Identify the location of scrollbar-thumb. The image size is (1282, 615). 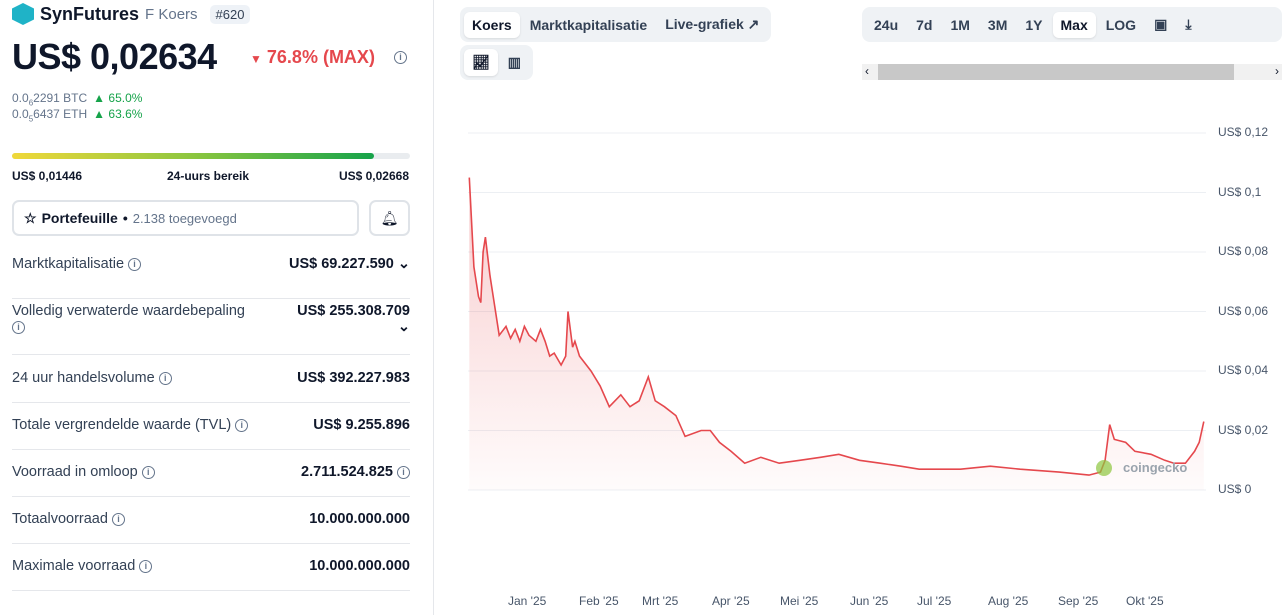
(1056, 72).